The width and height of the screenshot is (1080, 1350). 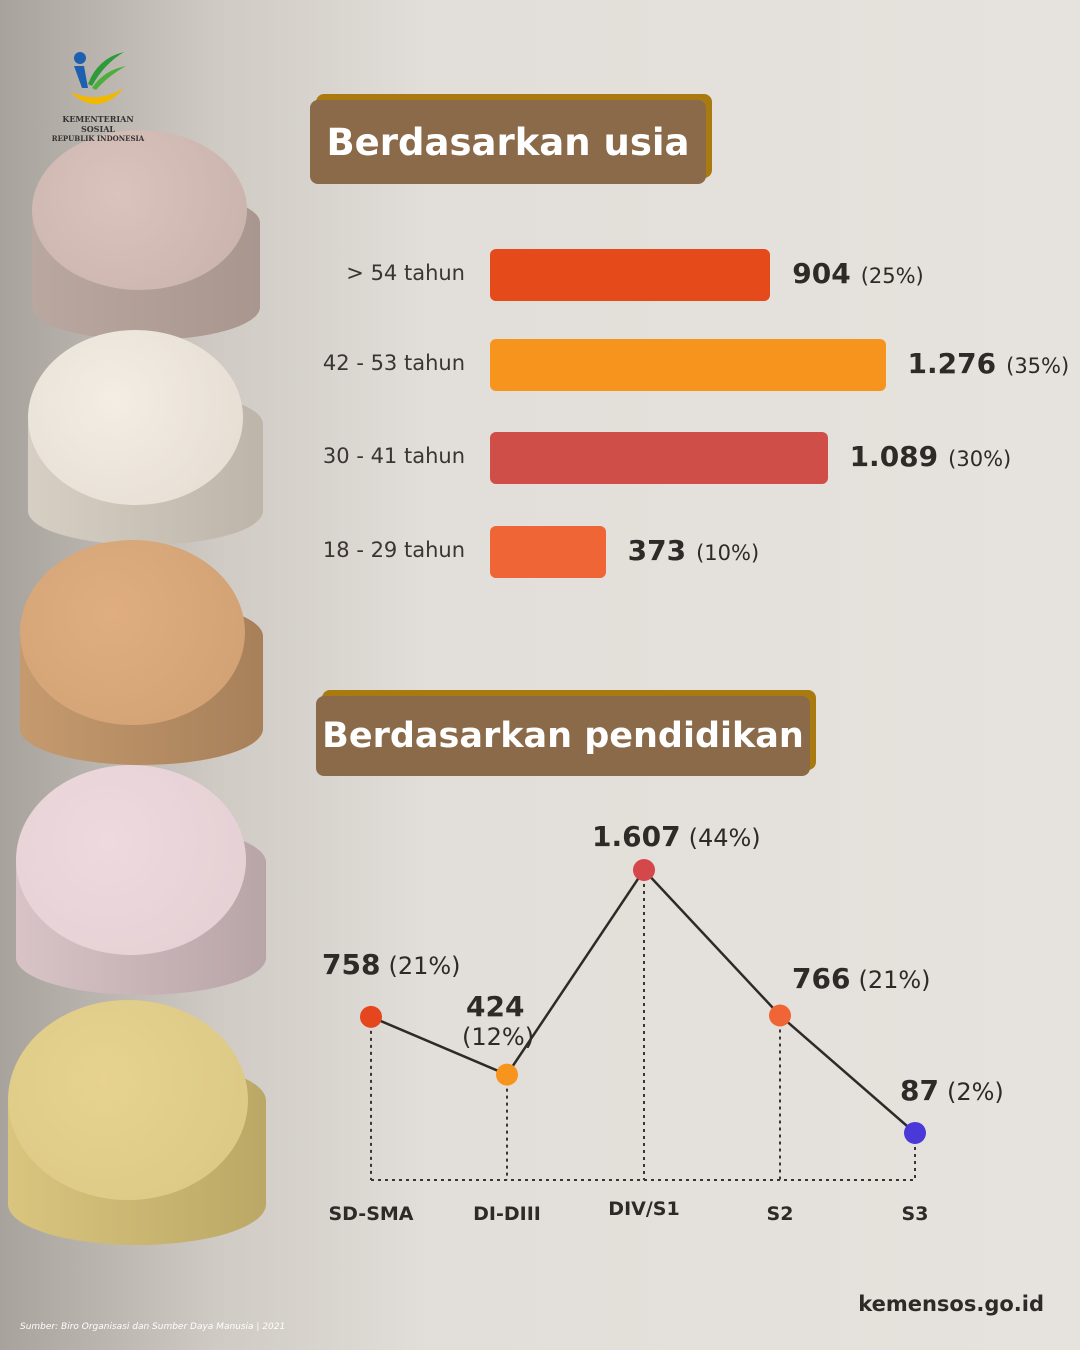 I want to click on point-value: 87, so click(x=919, y=1090).